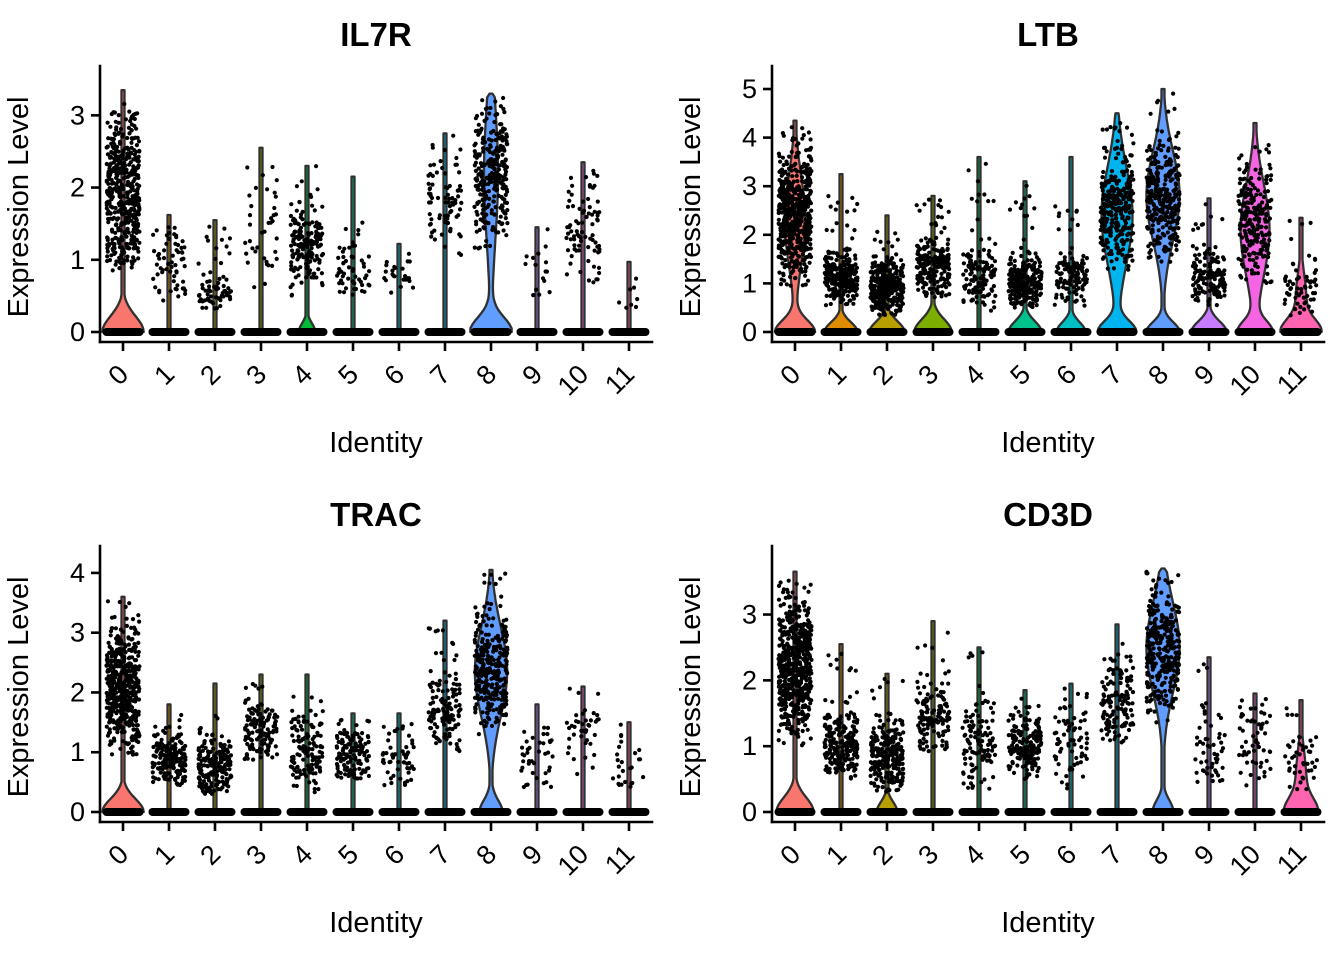 This screenshot has height=960, width=1344. I want to click on y-tick-label: 2, so click(749, 235).